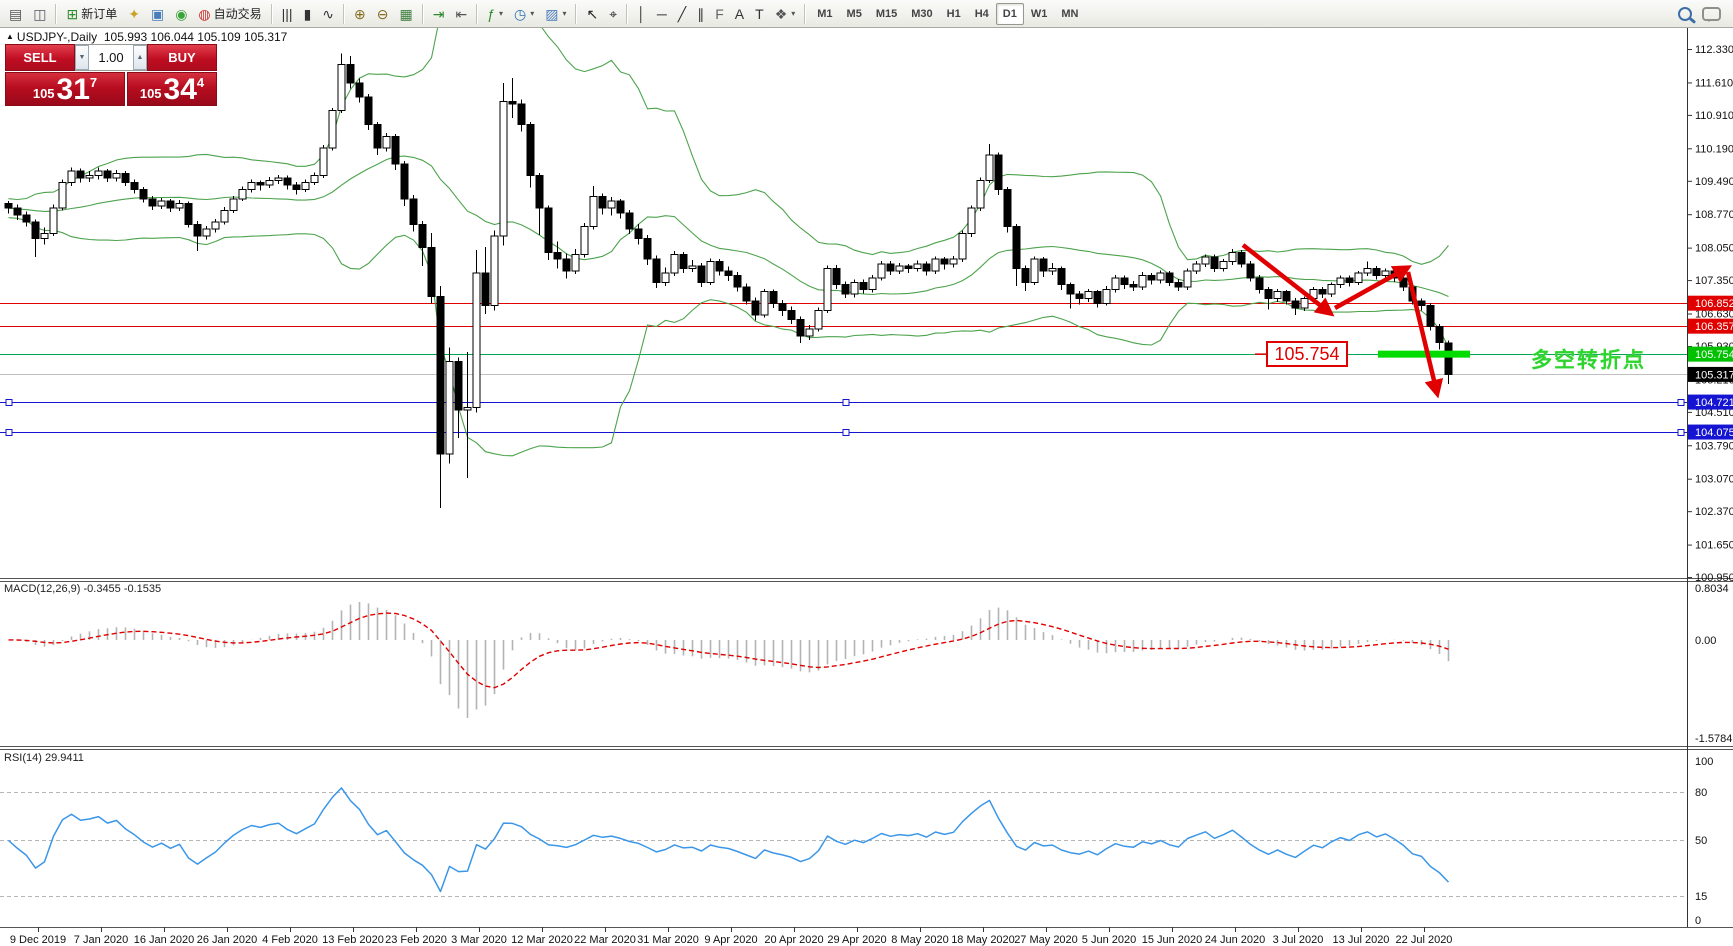 The image size is (1733, 946). I want to click on price-callout-box: 105.754, so click(1307, 354).